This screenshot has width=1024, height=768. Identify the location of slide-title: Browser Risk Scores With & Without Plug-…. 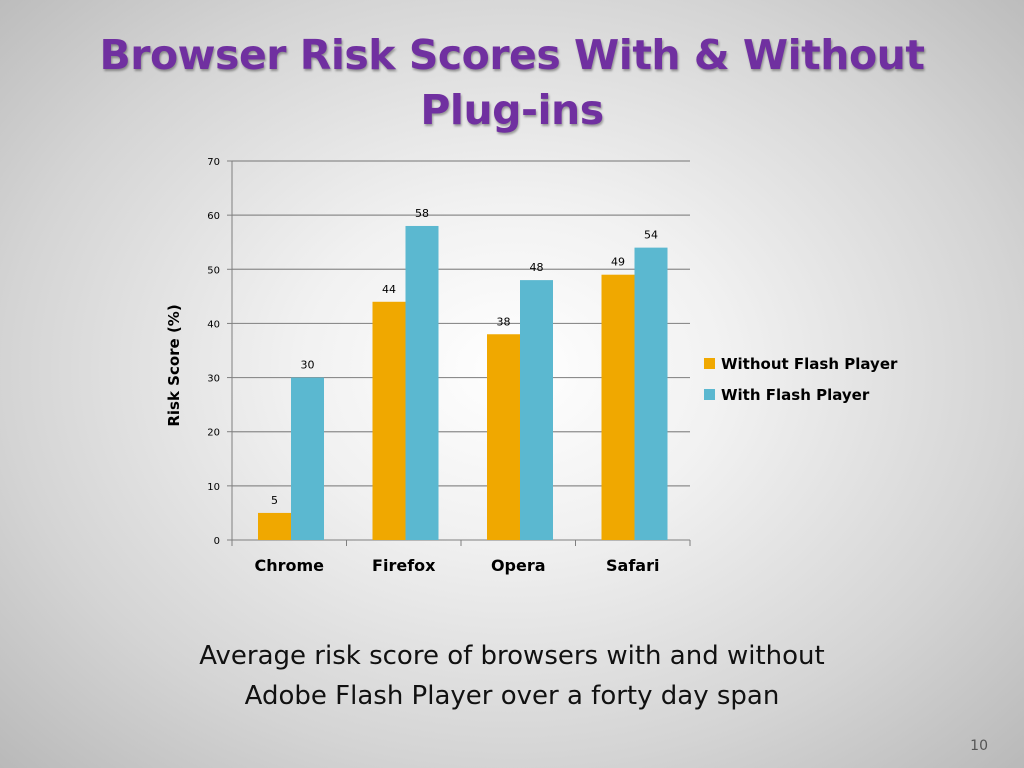
(512, 83).